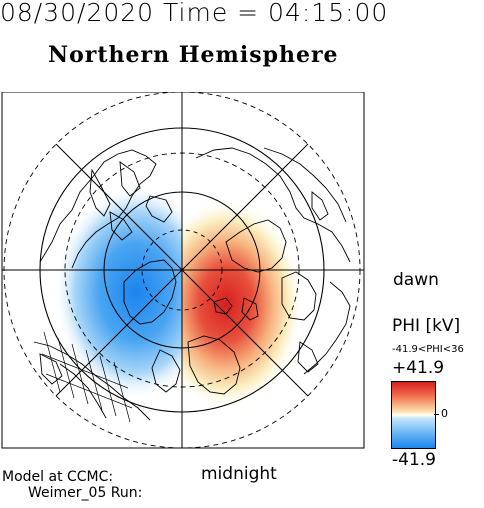 This screenshot has width=484, height=508. Describe the element at coordinates (426, 326) in the screenshot. I see `colorbar-title: PHI [kV]` at that location.